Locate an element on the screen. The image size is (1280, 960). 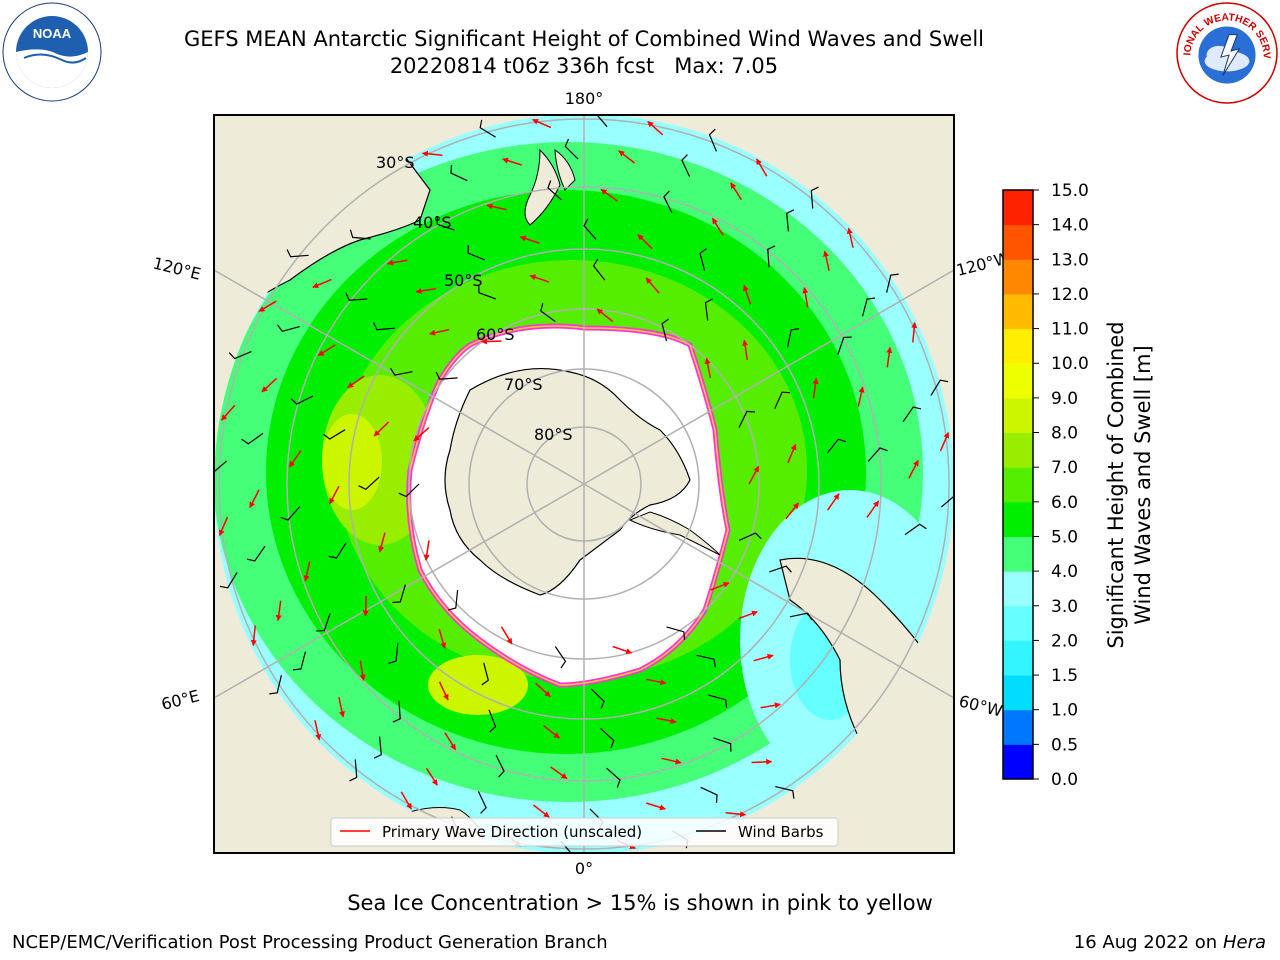
lat-label-60s: 60°S is located at coordinates (495, 334).